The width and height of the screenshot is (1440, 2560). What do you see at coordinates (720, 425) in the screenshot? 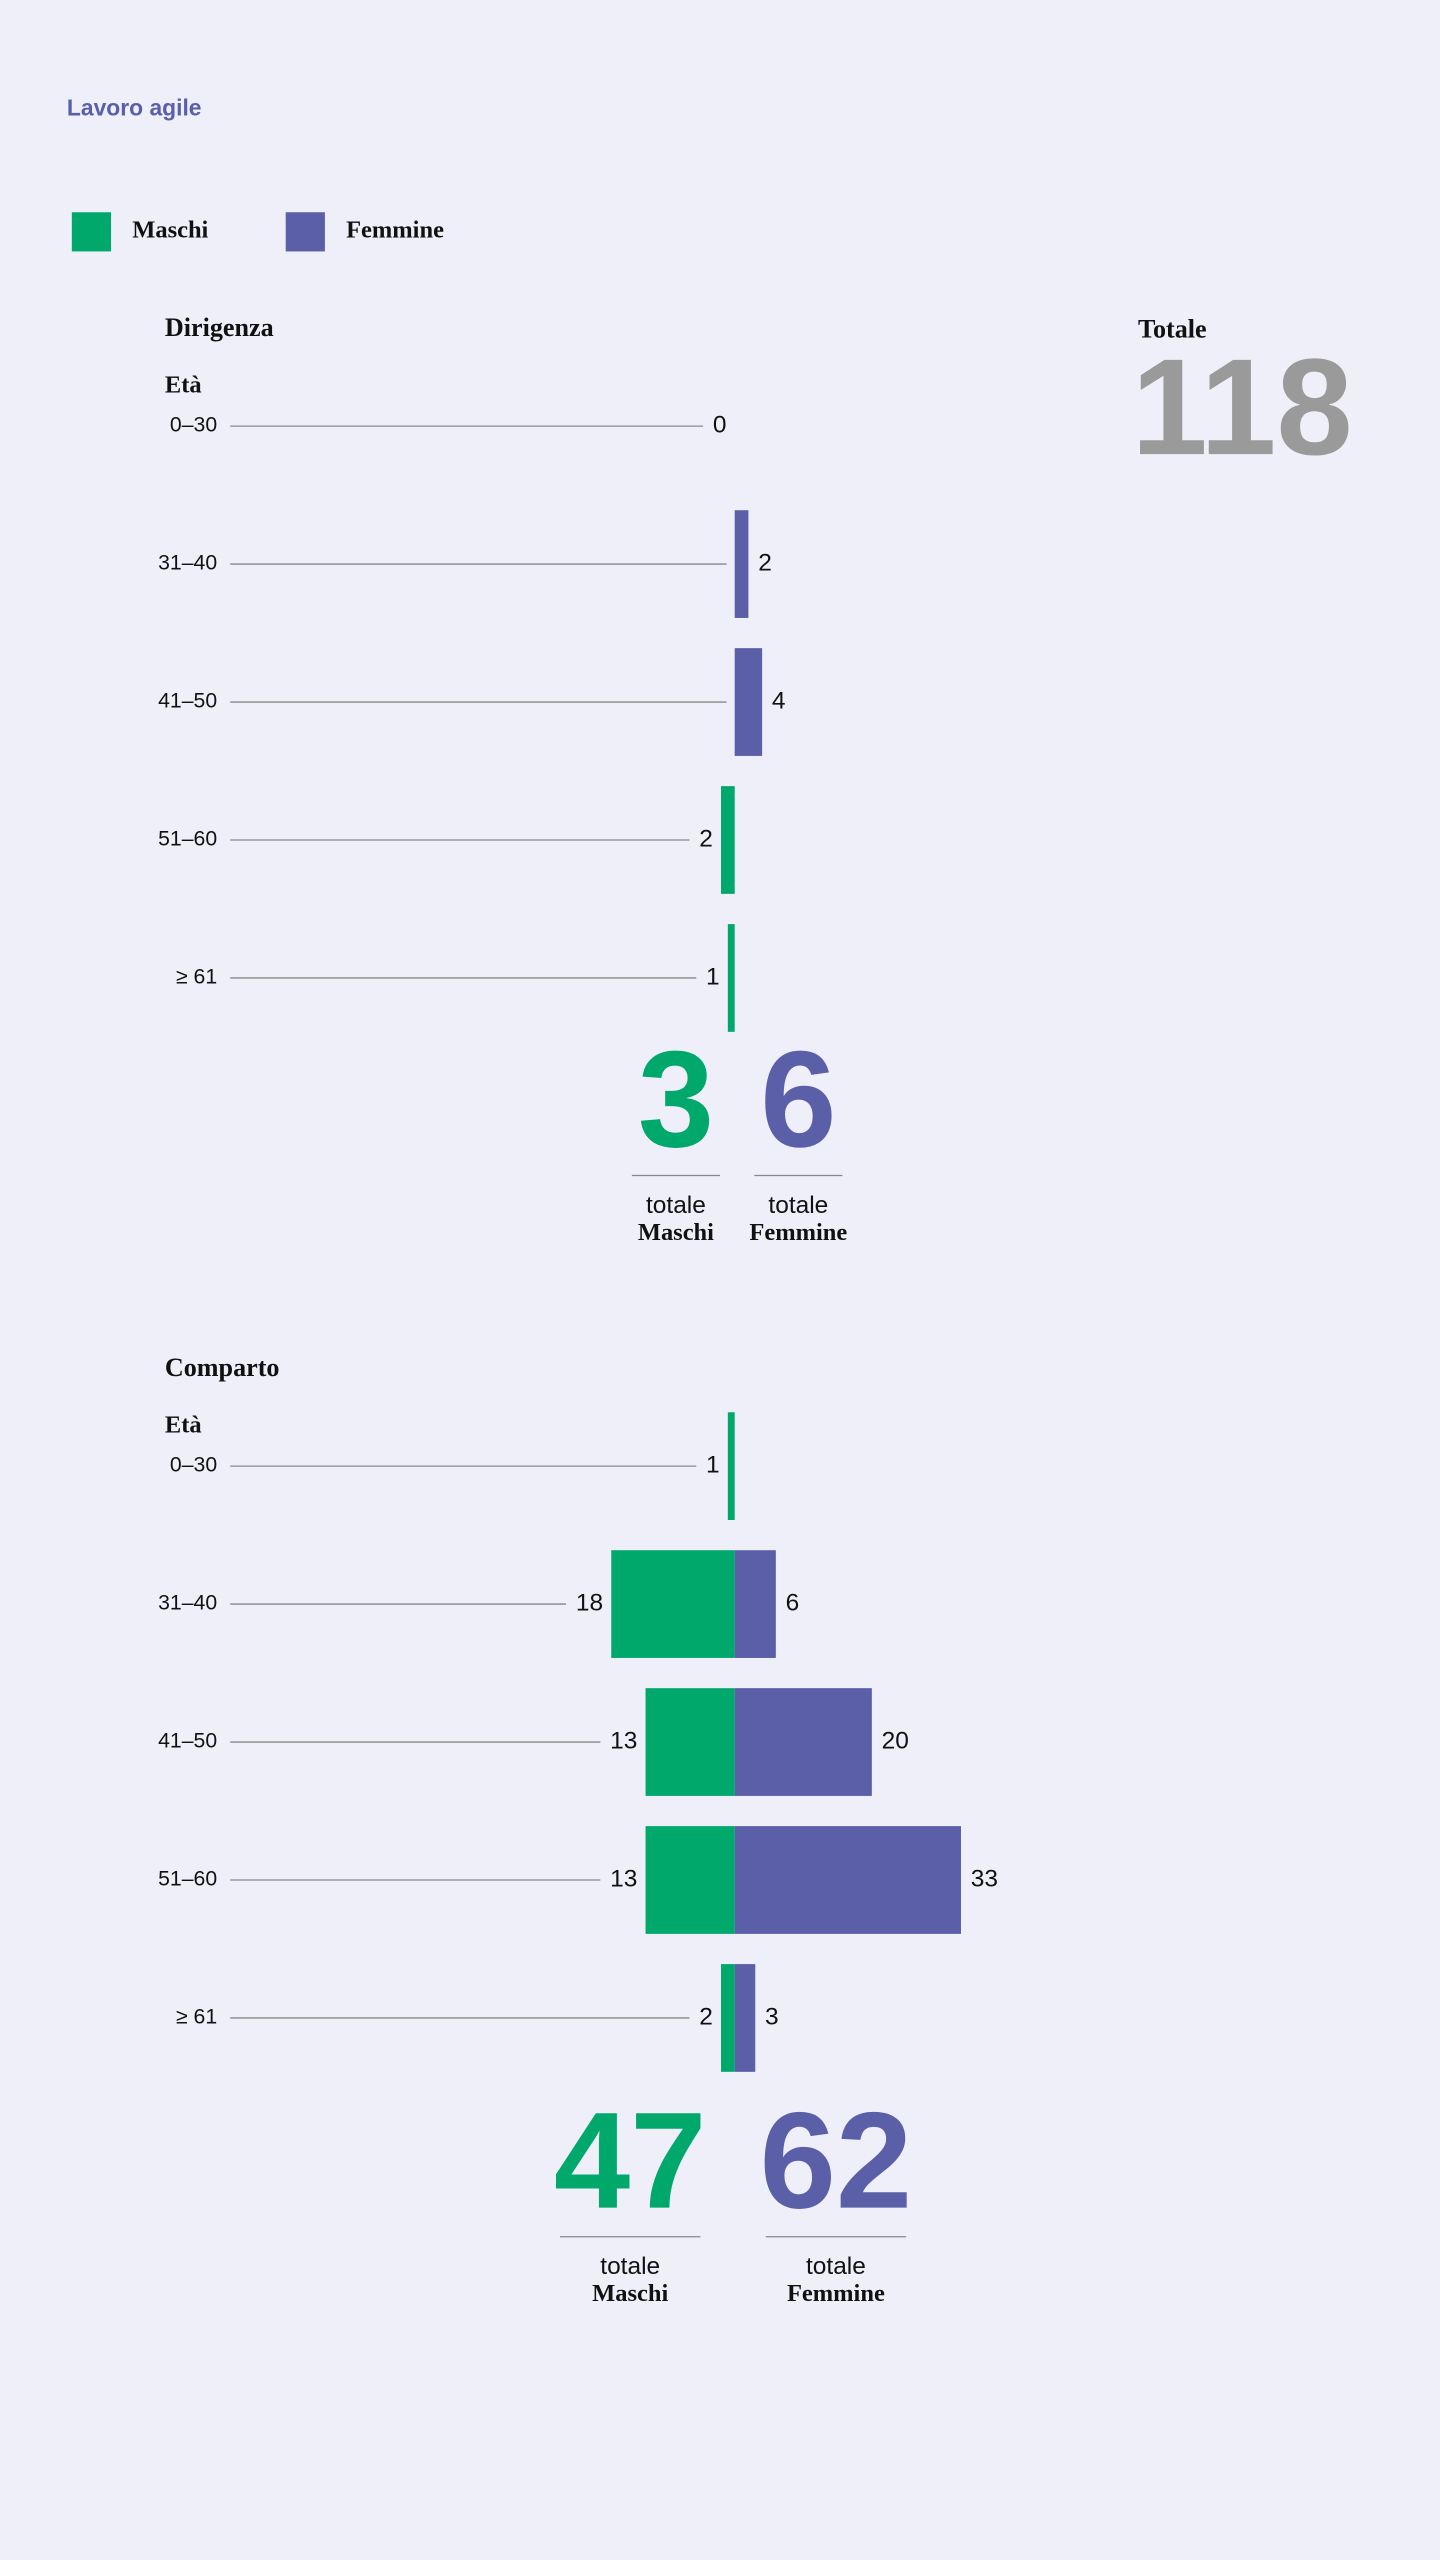
I see `value-label: 0` at bounding box center [720, 425].